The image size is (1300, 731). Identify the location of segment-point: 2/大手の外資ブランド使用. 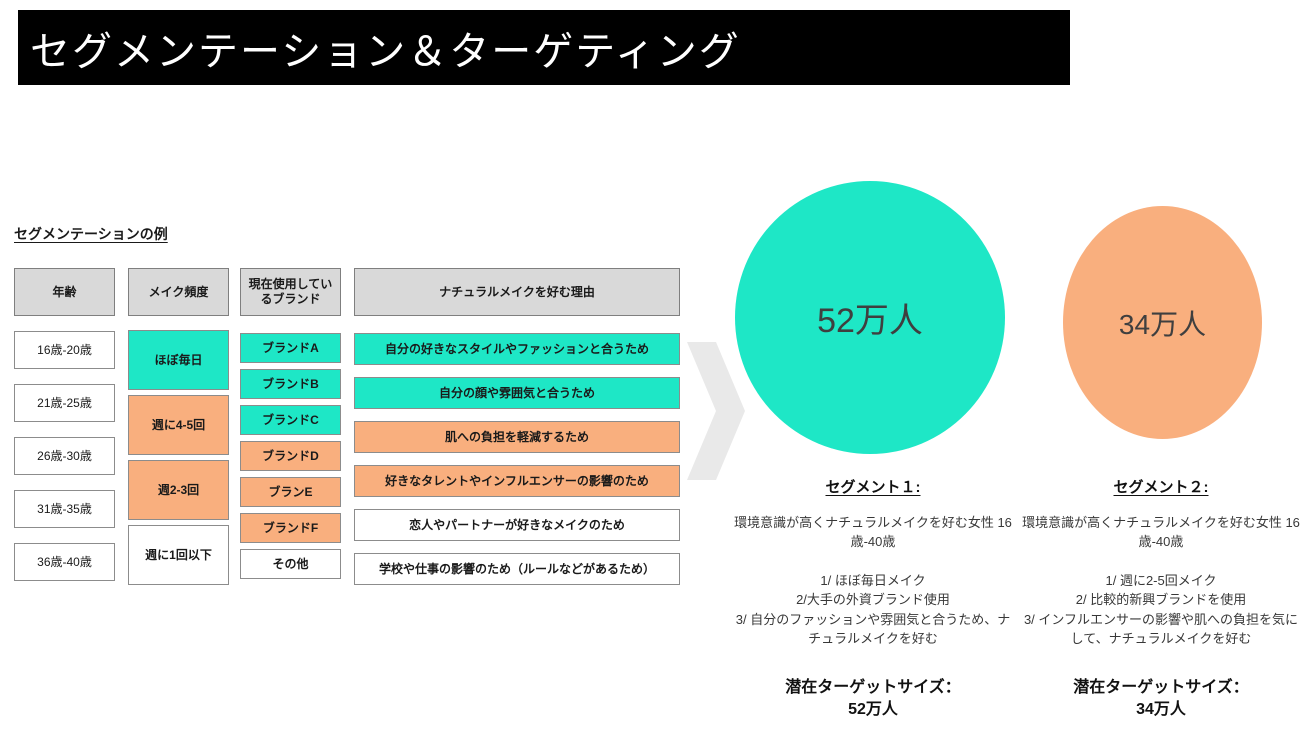
(873, 599).